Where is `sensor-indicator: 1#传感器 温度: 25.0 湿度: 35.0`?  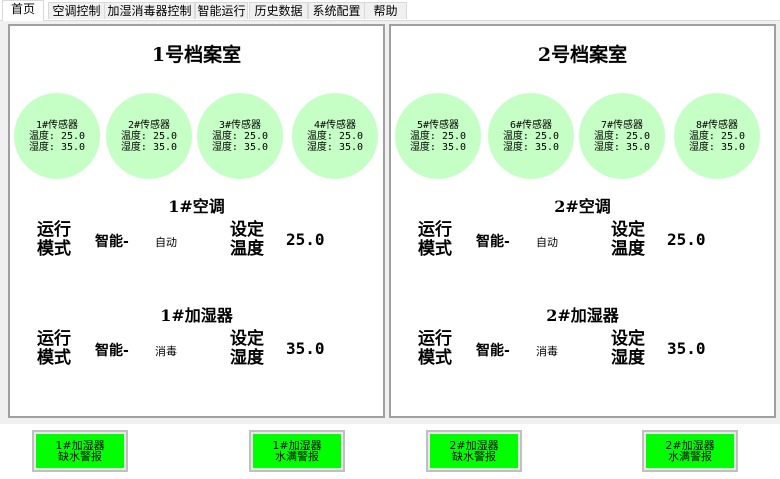
sensor-indicator: 1#传感器 温度: 25.0 湿度: 35.0 is located at coordinates (57, 136).